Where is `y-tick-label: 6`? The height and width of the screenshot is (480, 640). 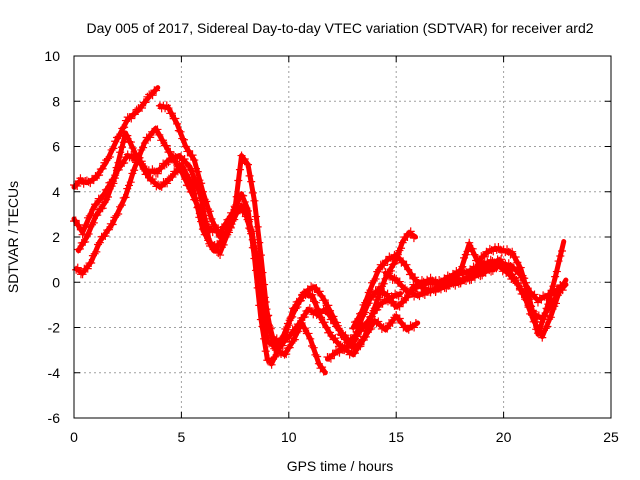 y-tick-label: 6 is located at coordinates (56, 147).